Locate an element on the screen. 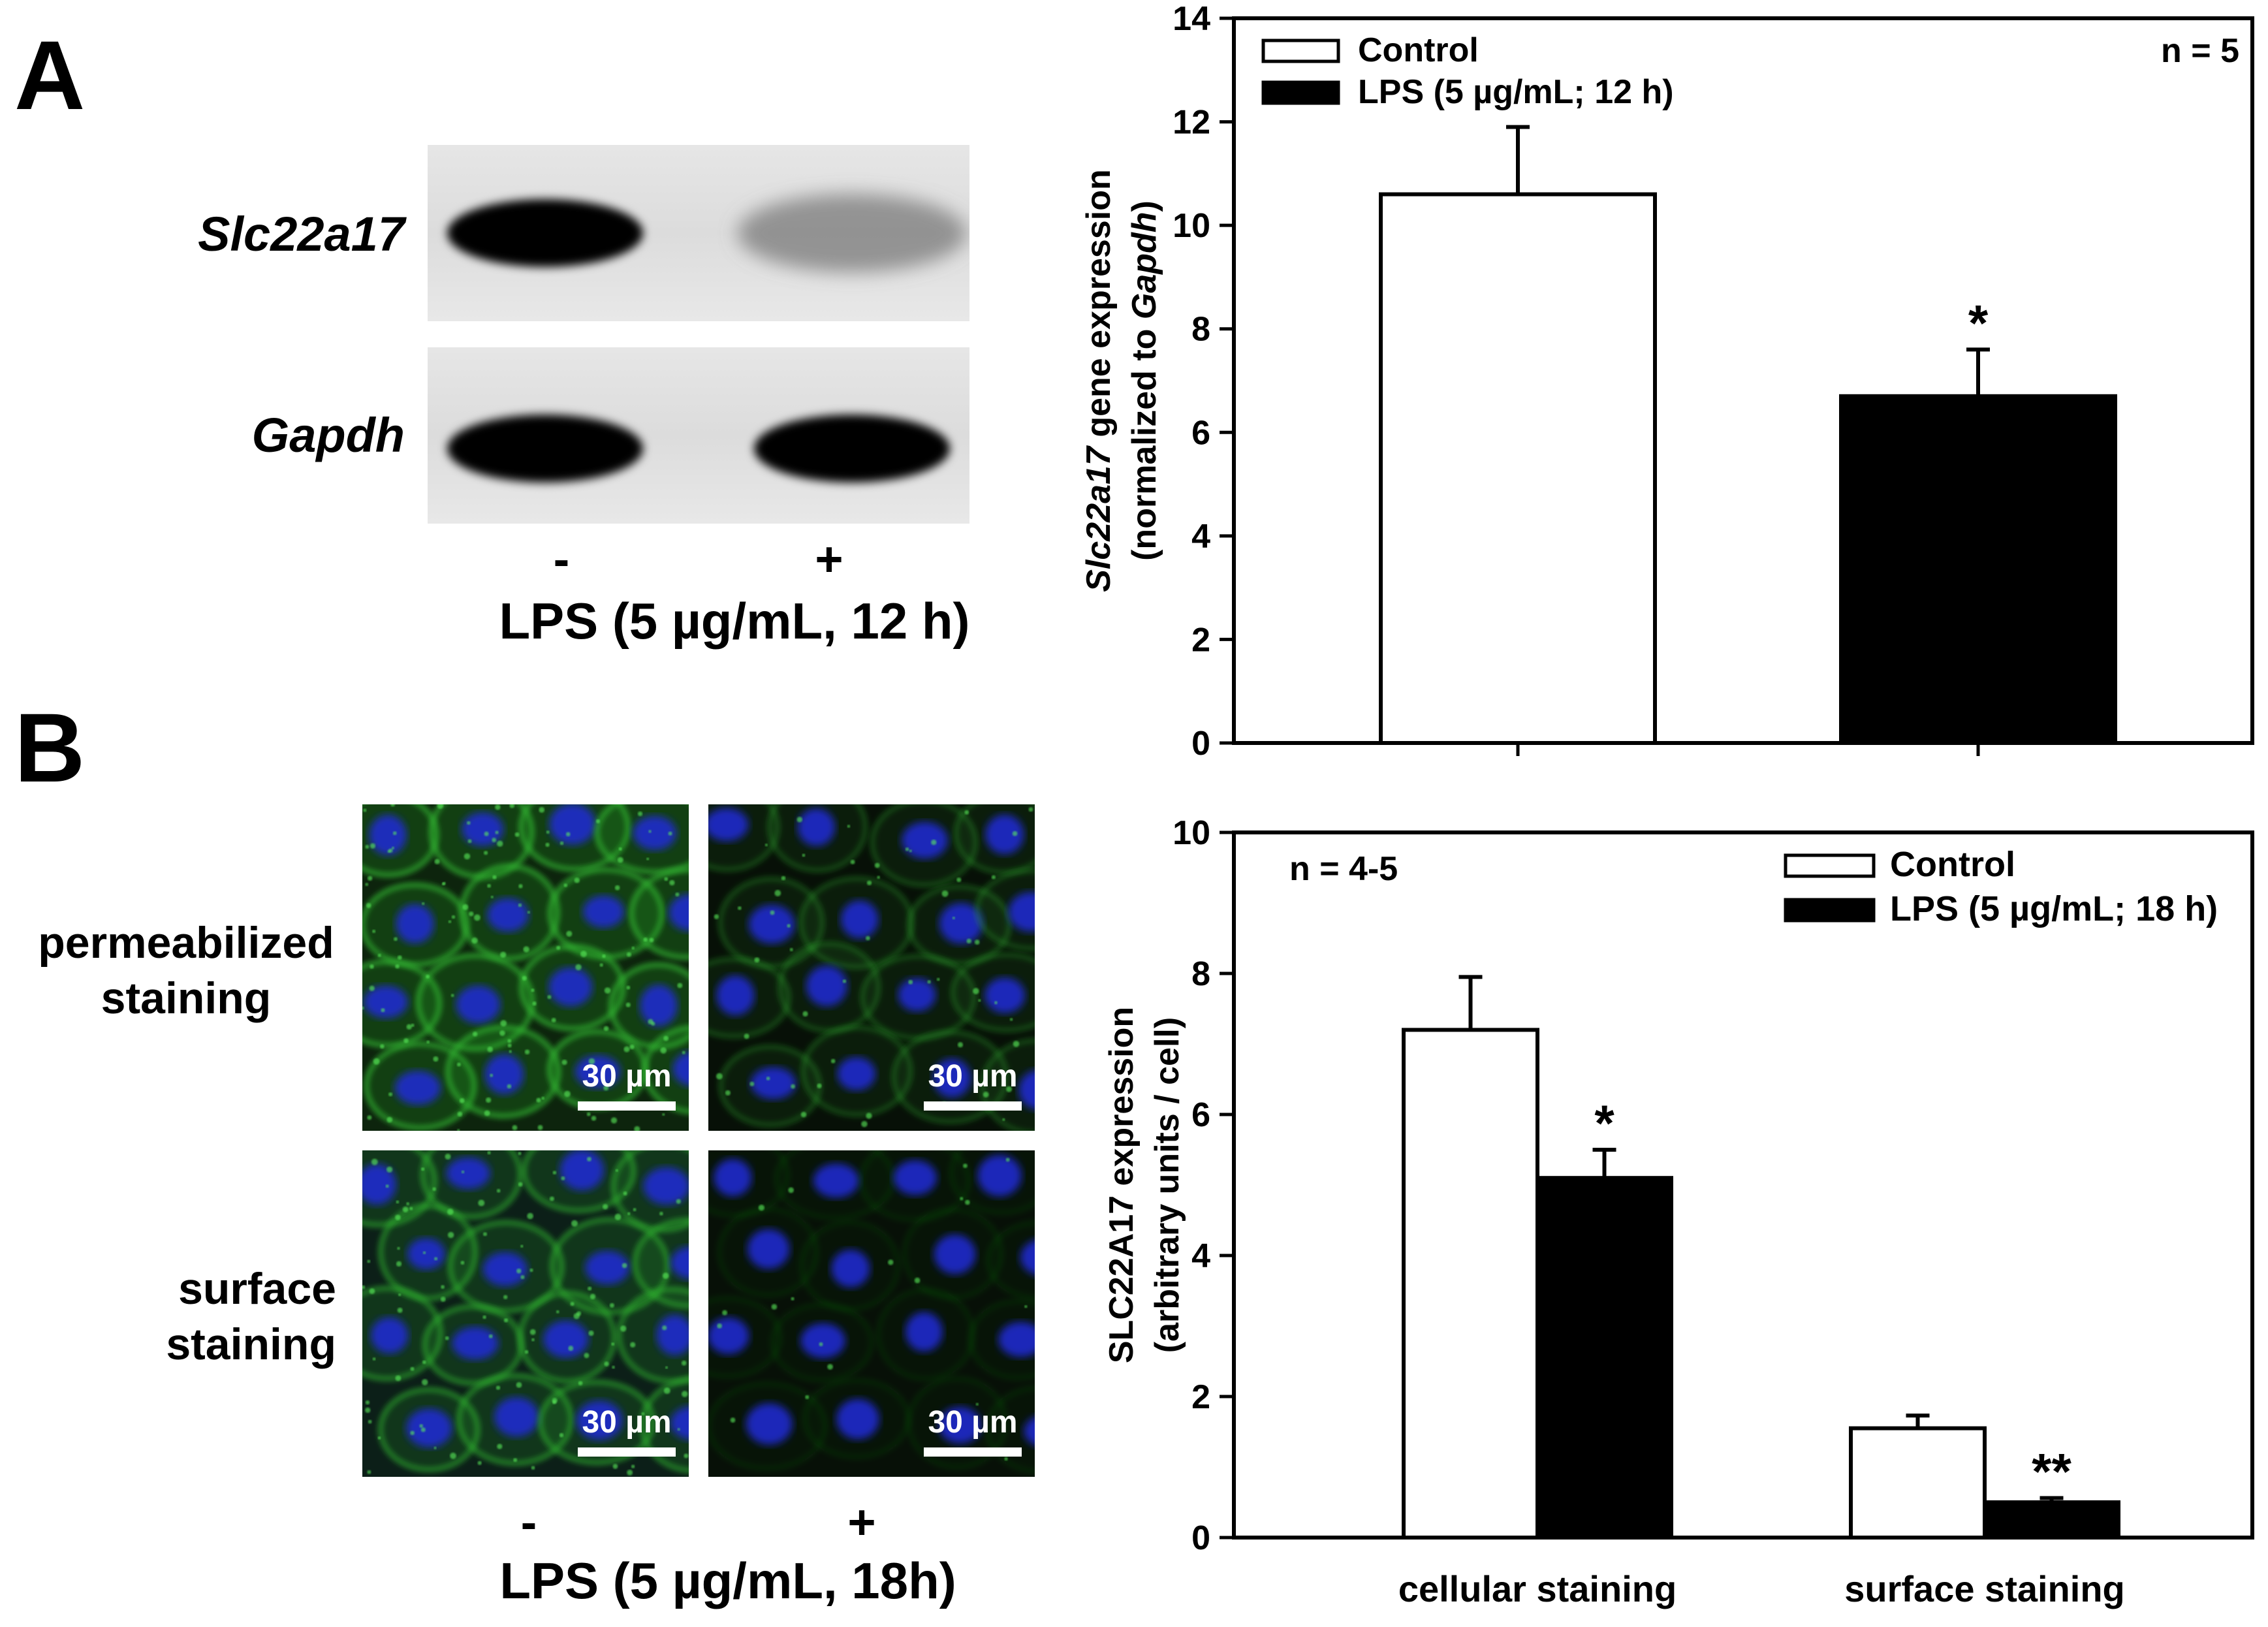  chartA-n-label: n = 5 is located at coordinates (2200, 51).